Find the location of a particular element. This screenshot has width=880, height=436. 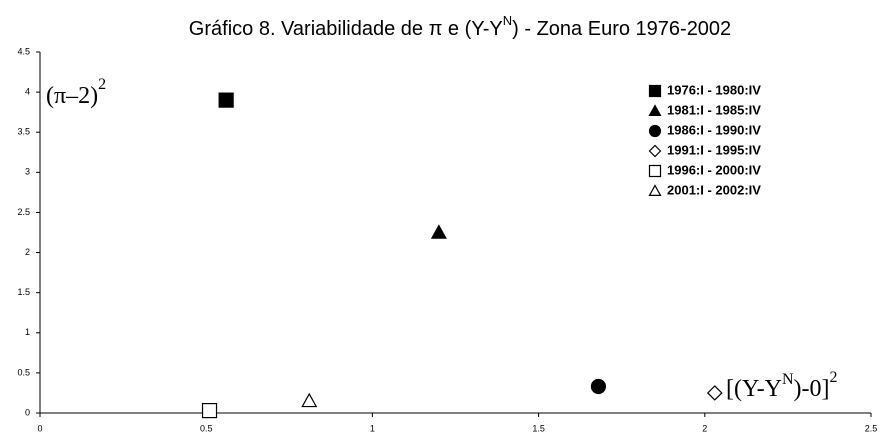

legend-label: 1996:I - 2000:IV is located at coordinates (714, 169).